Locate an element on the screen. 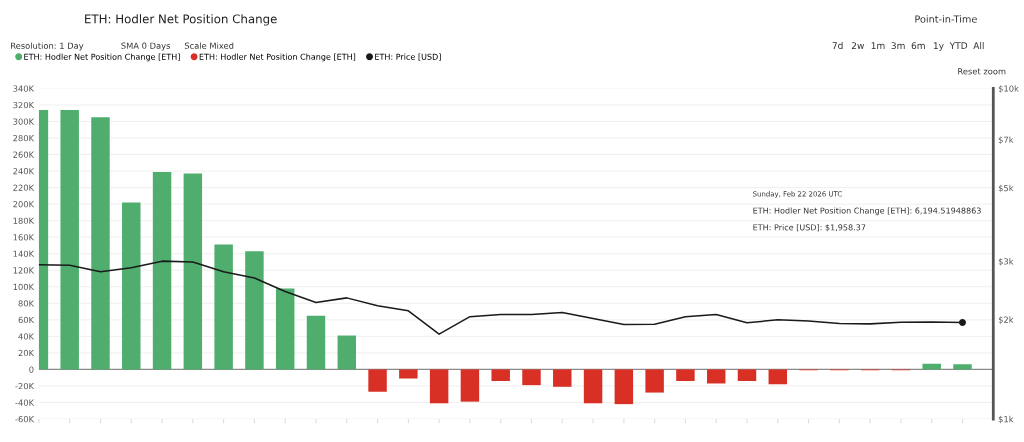 The width and height of the screenshot is (1024, 442). annotation: ETH: Hodler Net Position Change [ETH]: 6,194.51948863 is located at coordinates (867, 211).